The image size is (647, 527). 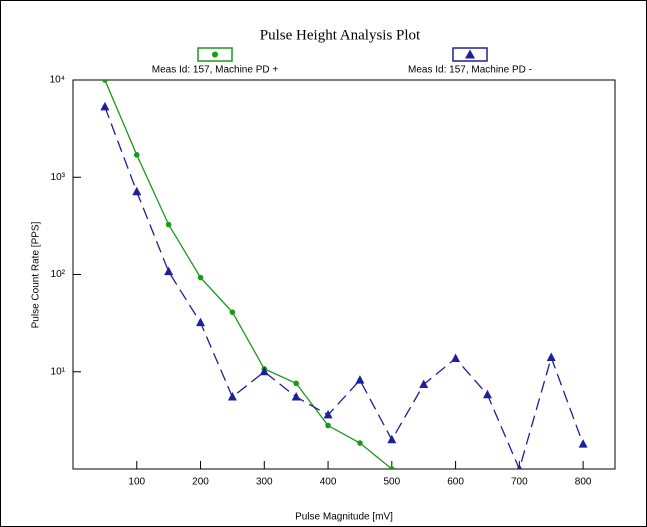 What do you see at coordinates (58, 371) in the screenshot?
I see `y-tick-label: 10¹` at bounding box center [58, 371].